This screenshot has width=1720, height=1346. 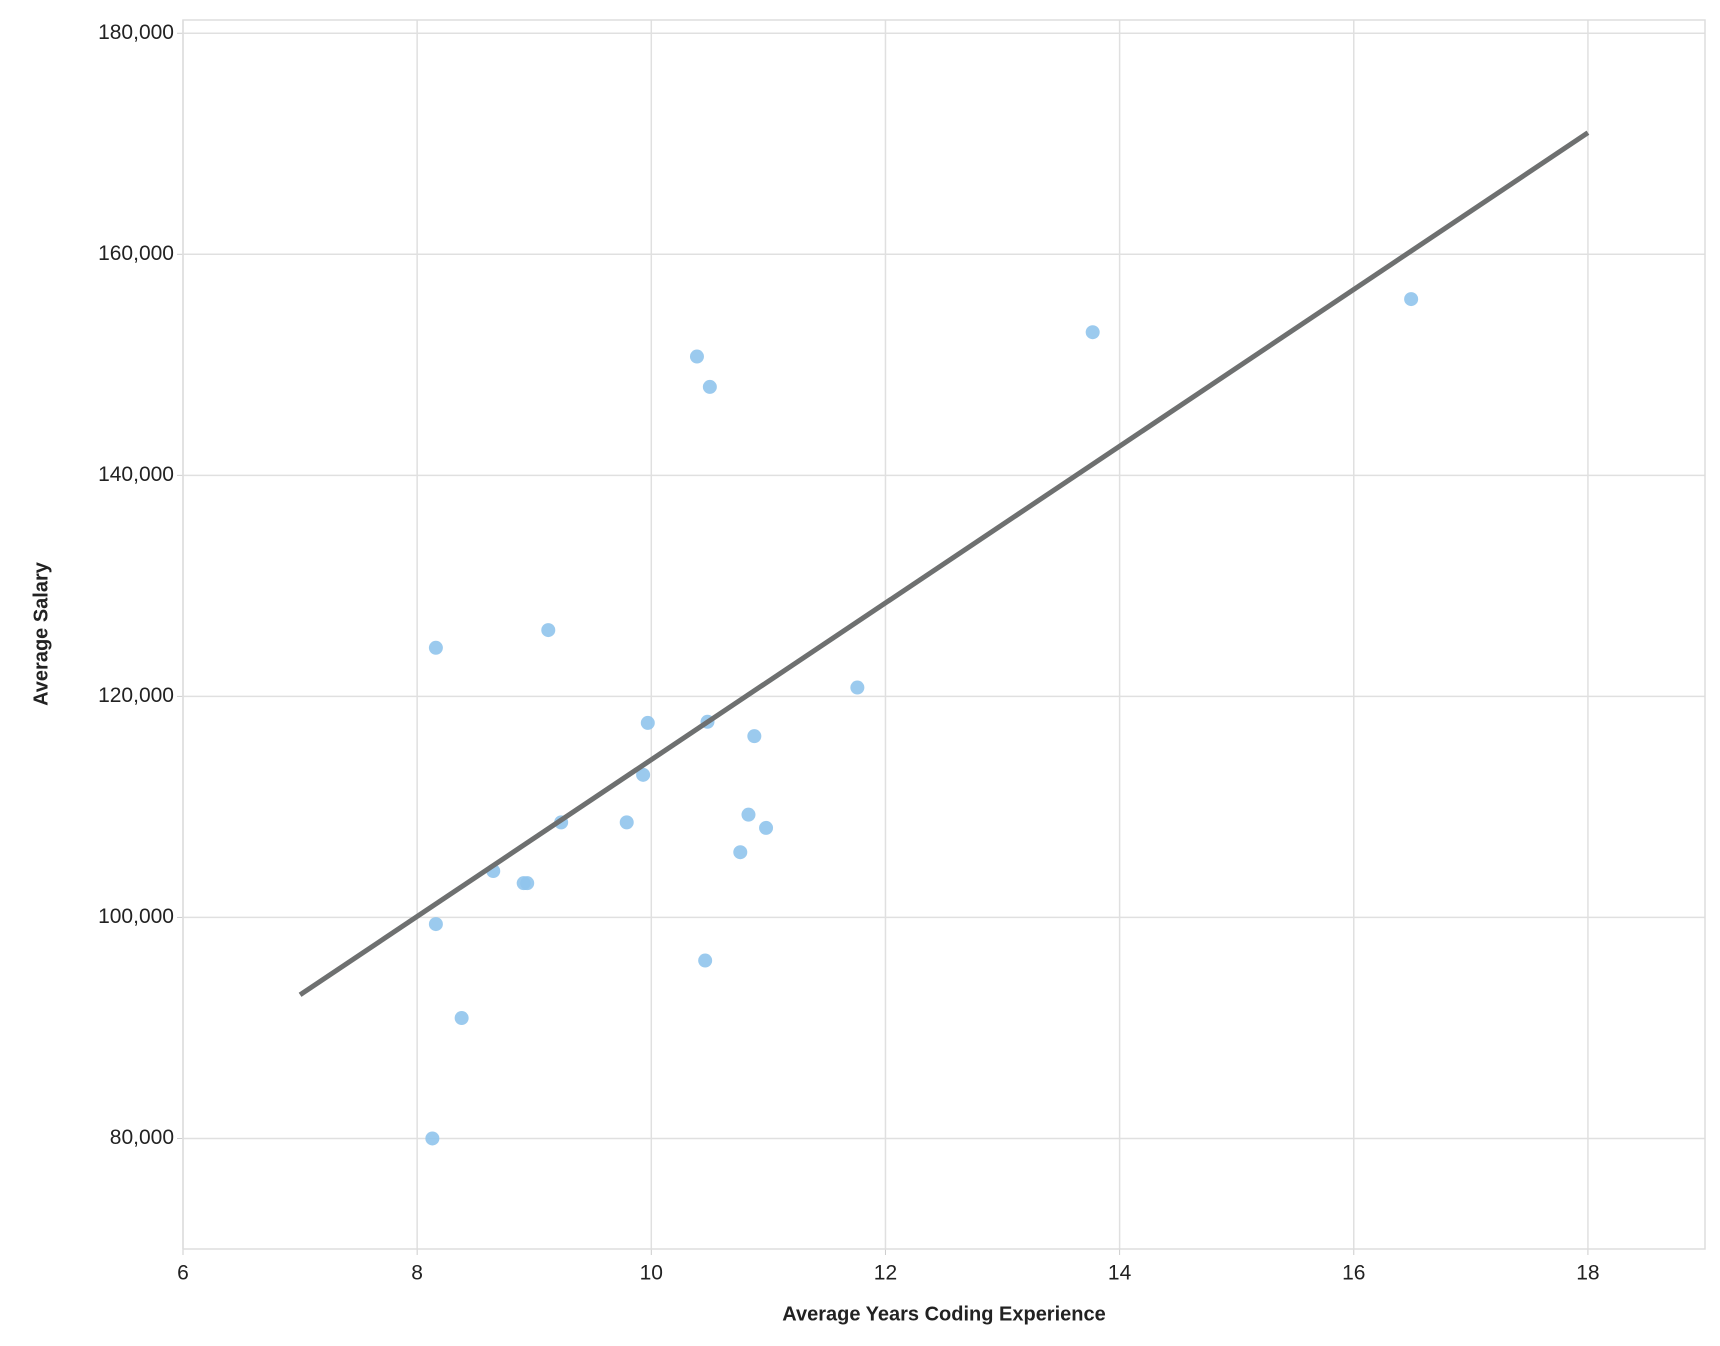 What do you see at coordinates (1120, 1273) in the screenshot?
I see `x-tick-label: 14` at bounding box center [1120, 1273].